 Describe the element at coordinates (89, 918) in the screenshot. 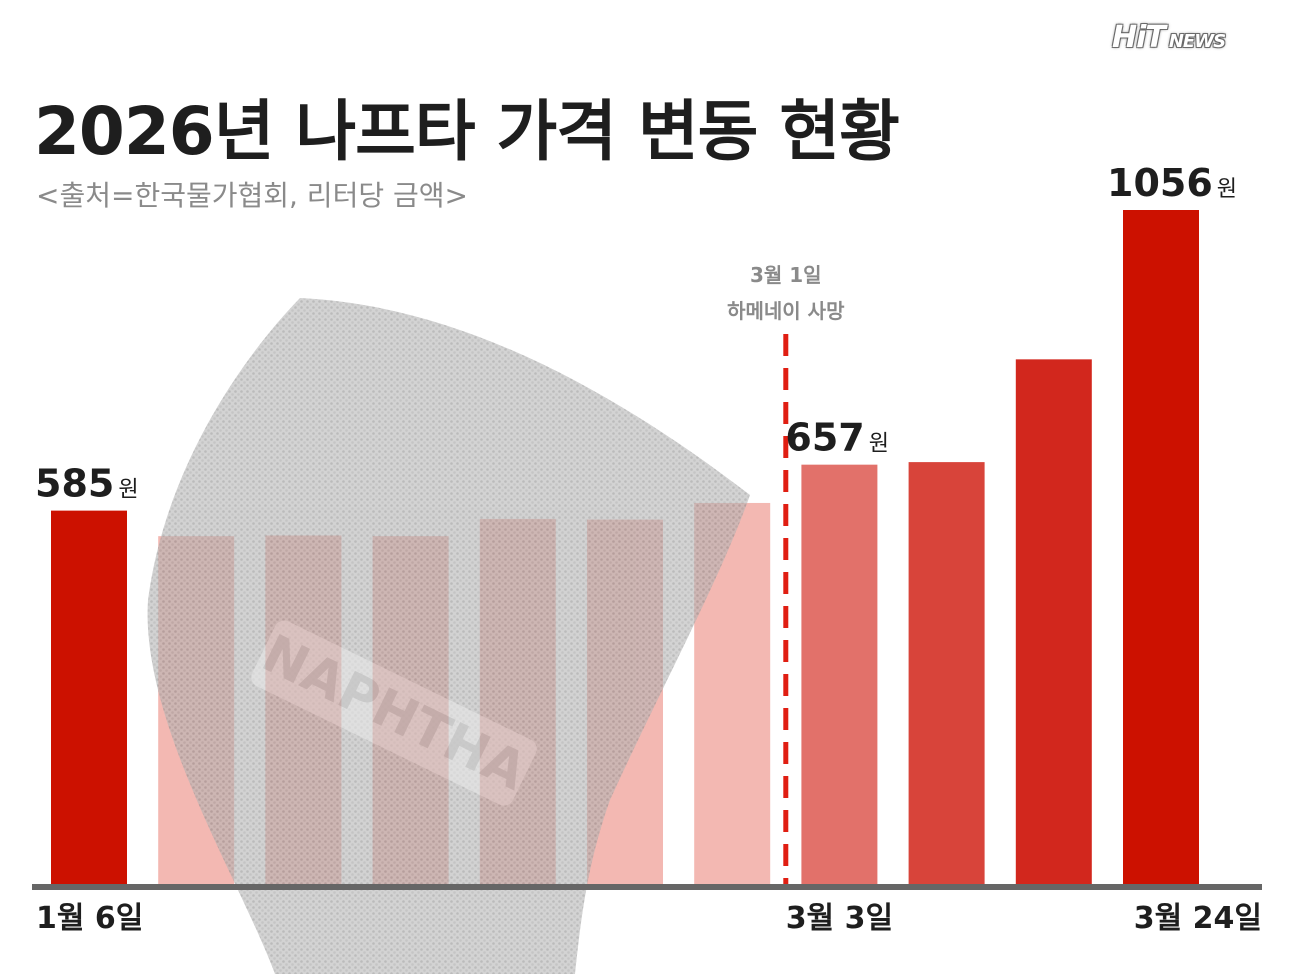

I see `x-tick-label-1: 1월 6일` at that location.